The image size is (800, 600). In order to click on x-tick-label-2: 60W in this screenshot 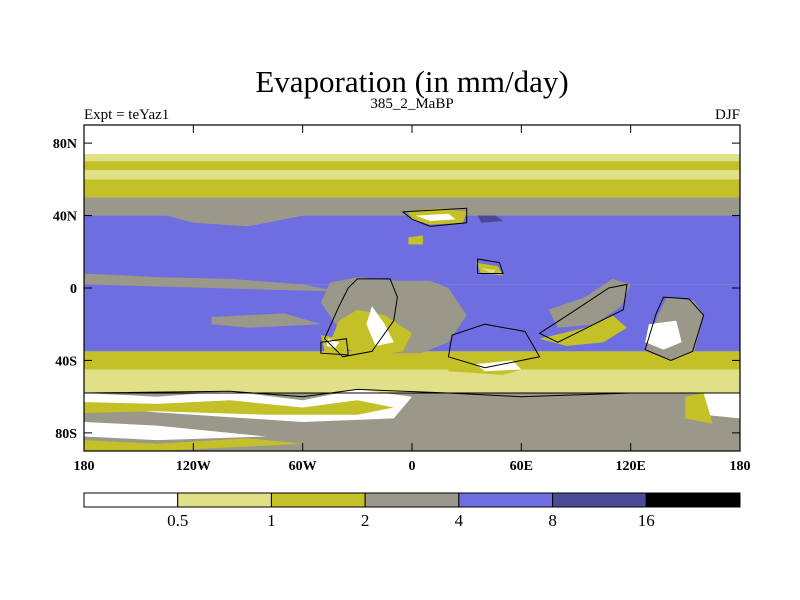, I will do `click(303, 466)`.